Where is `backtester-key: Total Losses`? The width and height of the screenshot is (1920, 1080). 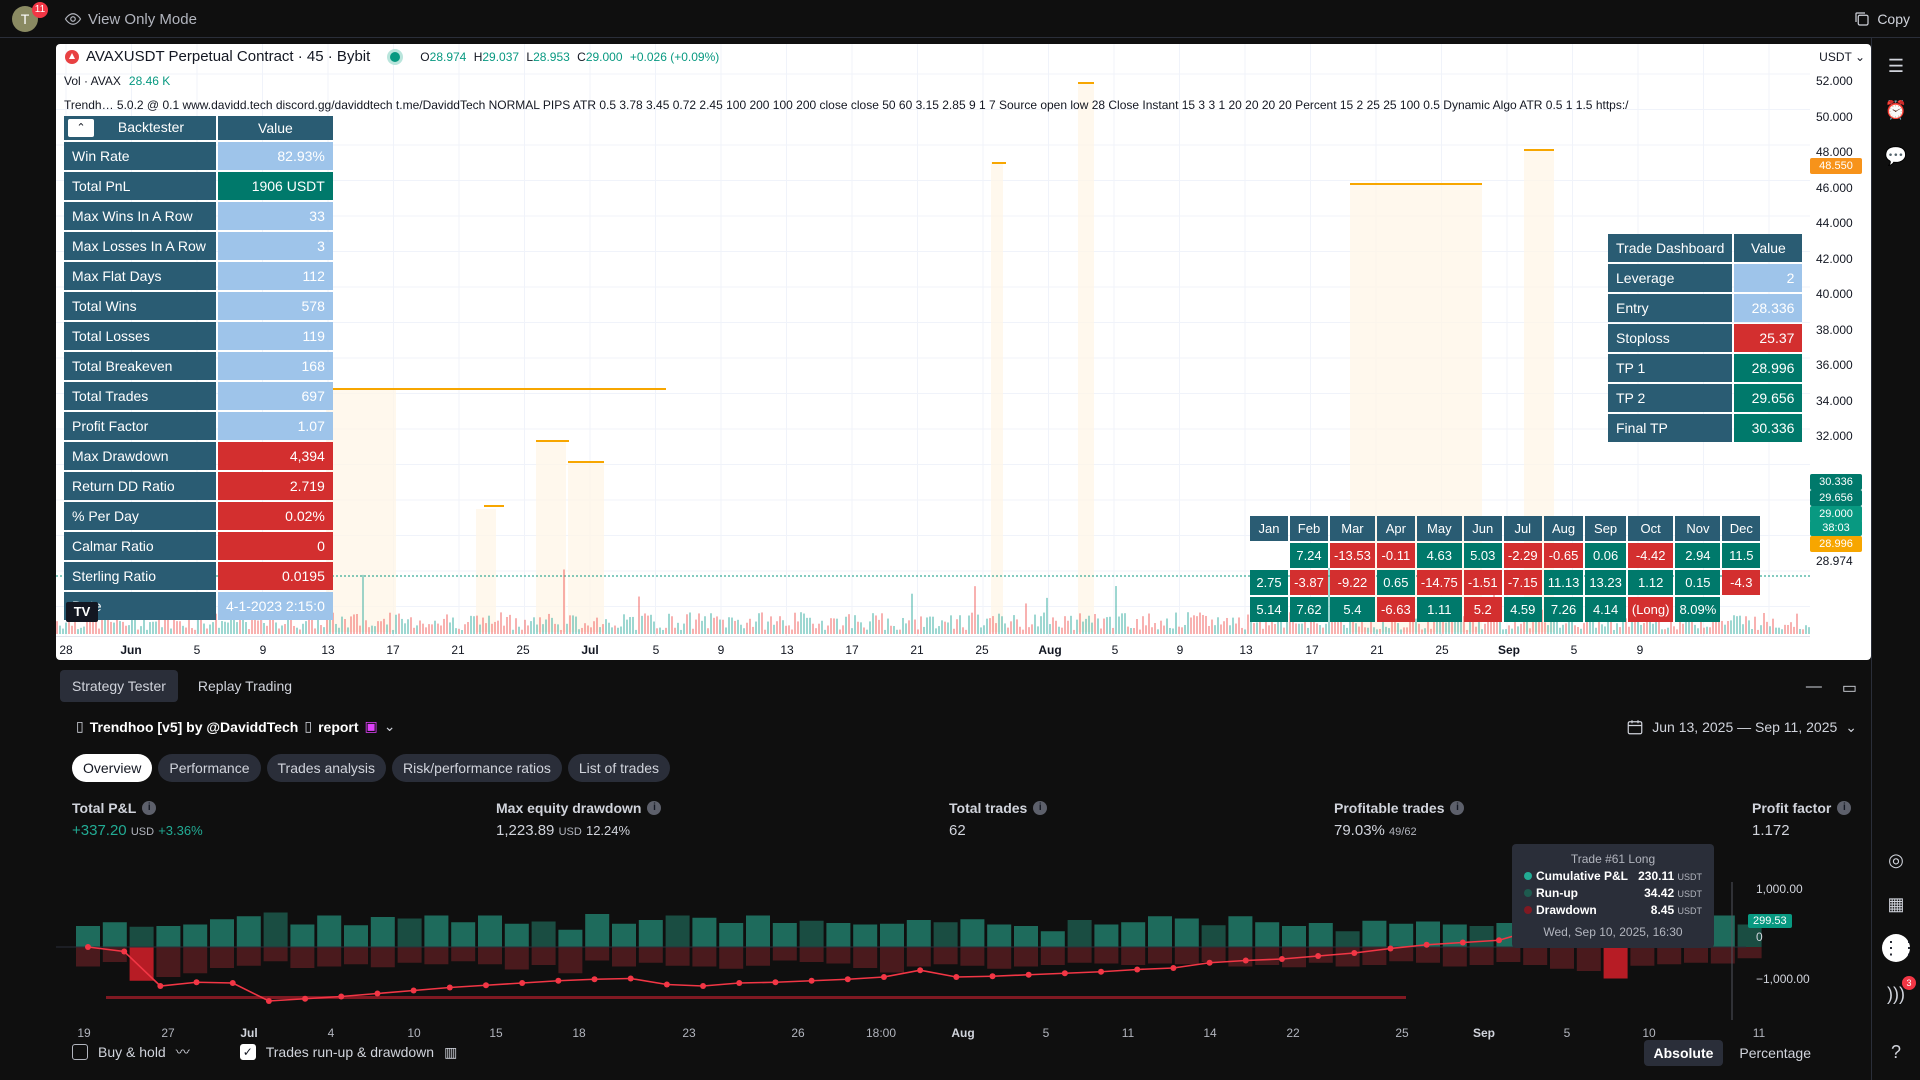
backtester-key: Total Losses is located at coordinates (140, 336).